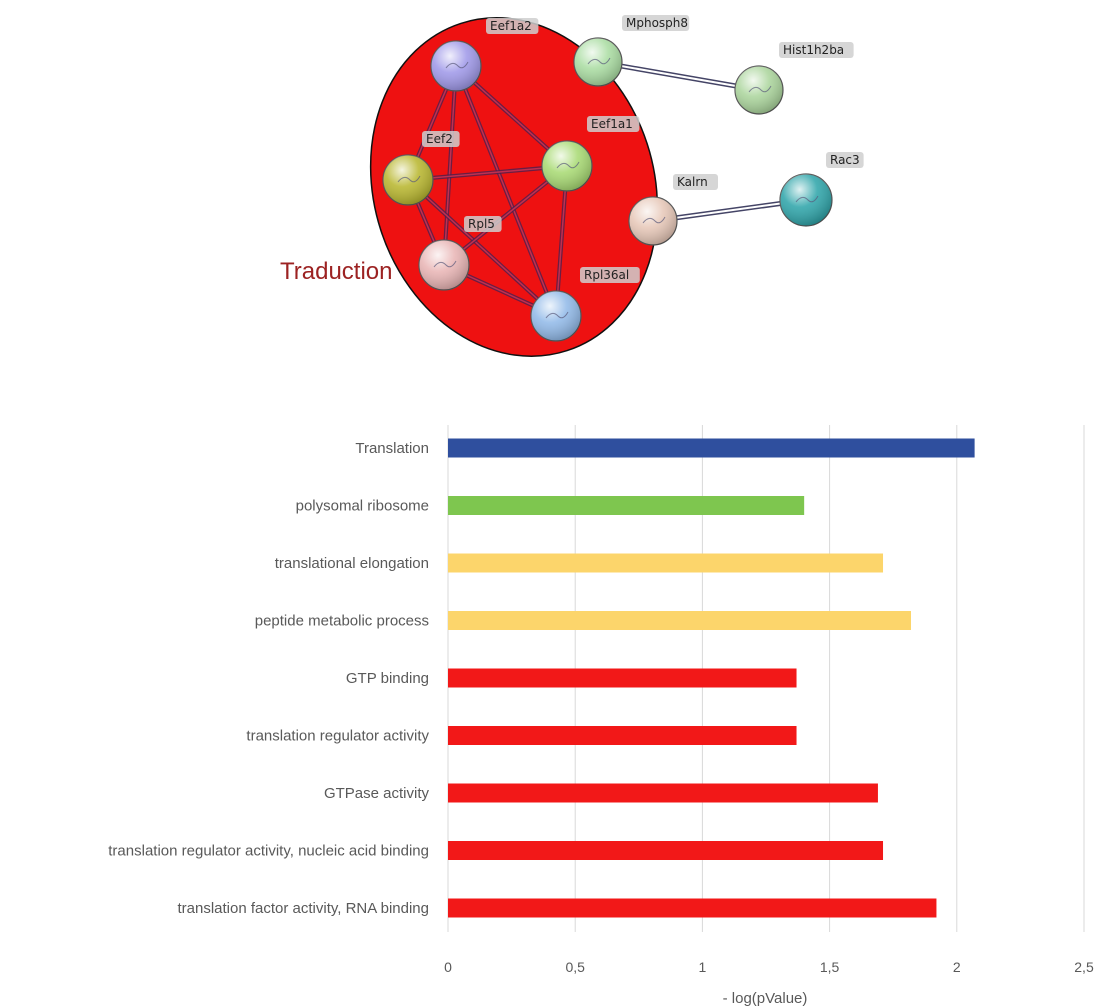 This screenshot has height=1008, width=1098. Describe the element at coordinates (303, 908) in the screenshot. I see `category-label: translation factor activity, RNA binding` at that location.